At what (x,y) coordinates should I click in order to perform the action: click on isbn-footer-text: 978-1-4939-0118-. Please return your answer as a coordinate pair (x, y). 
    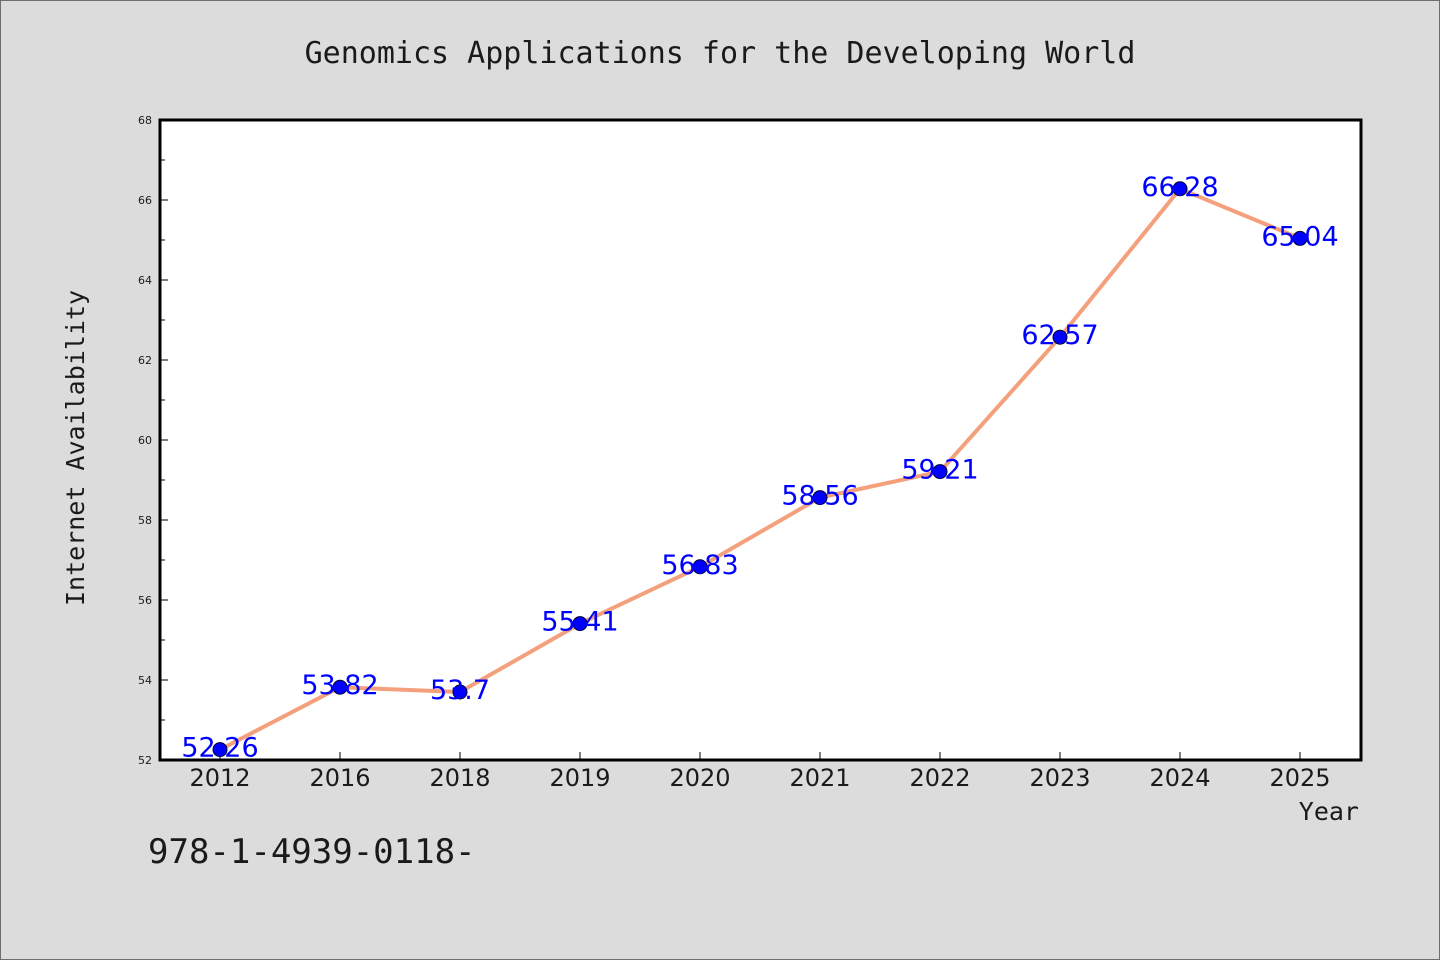
    Looking at the image, I should click on (312, 852).